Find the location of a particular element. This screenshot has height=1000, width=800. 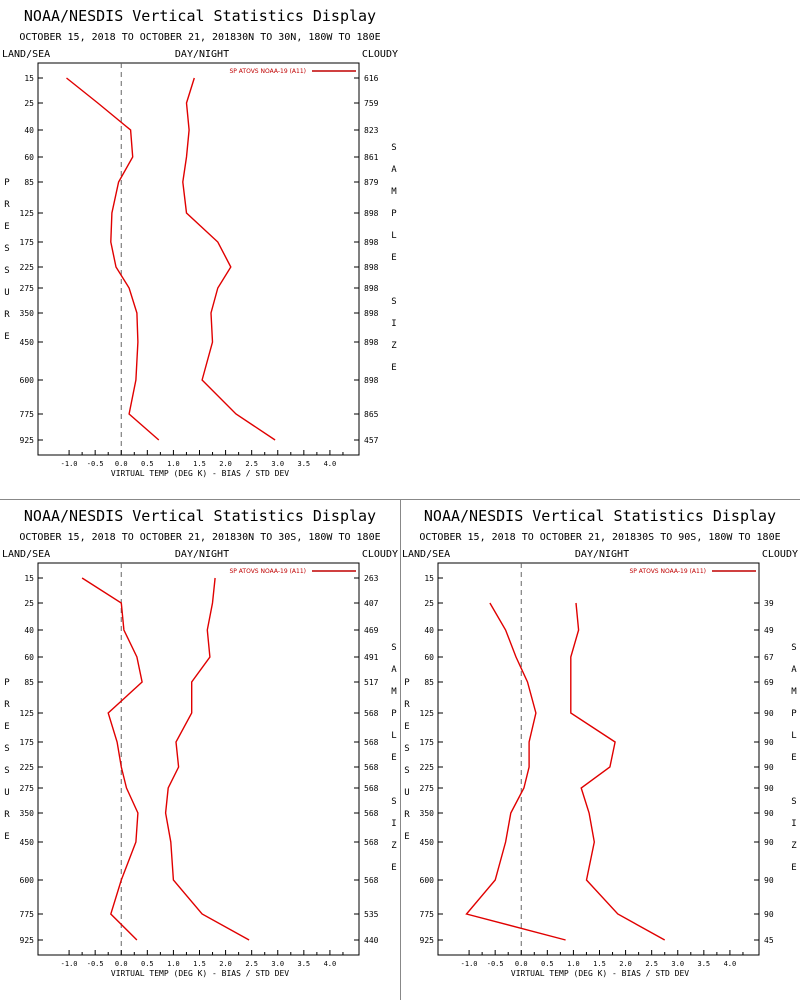

pressure-tick-label: 350 is located at coordinates (27, 813).